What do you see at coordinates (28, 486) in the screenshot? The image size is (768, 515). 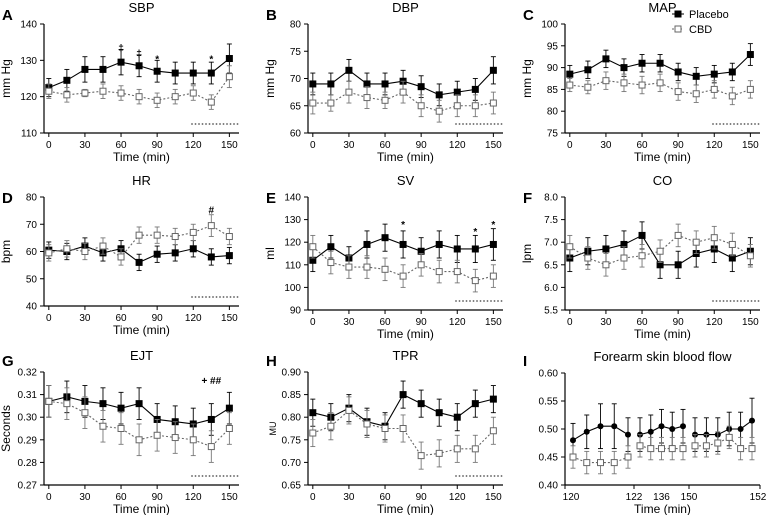 I see `y-tick-label: 0.27` at bounding box center [28, 486].